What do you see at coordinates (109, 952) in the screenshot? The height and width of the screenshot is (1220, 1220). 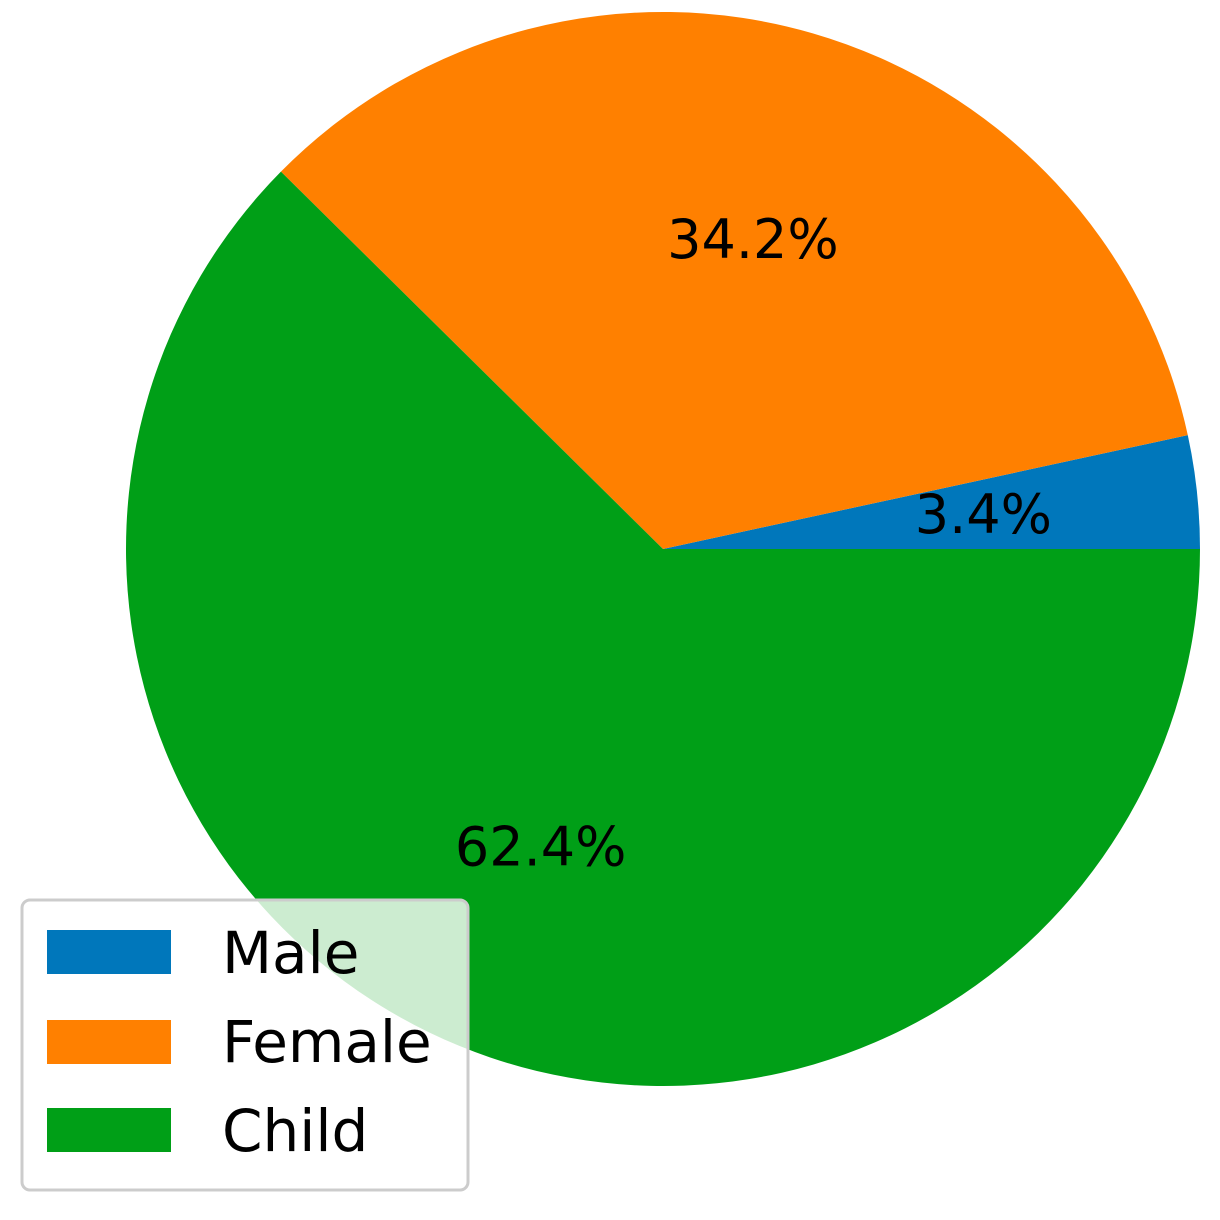 I see `legend-swatch-male` at bounding box center [109, 952].